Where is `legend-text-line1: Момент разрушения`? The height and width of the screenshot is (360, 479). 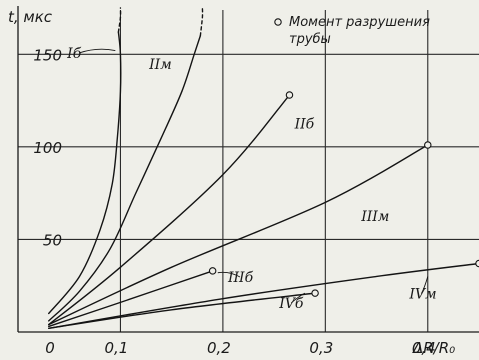
legend-text-line1: Момент разрушения is located at coordinates (359, 22).